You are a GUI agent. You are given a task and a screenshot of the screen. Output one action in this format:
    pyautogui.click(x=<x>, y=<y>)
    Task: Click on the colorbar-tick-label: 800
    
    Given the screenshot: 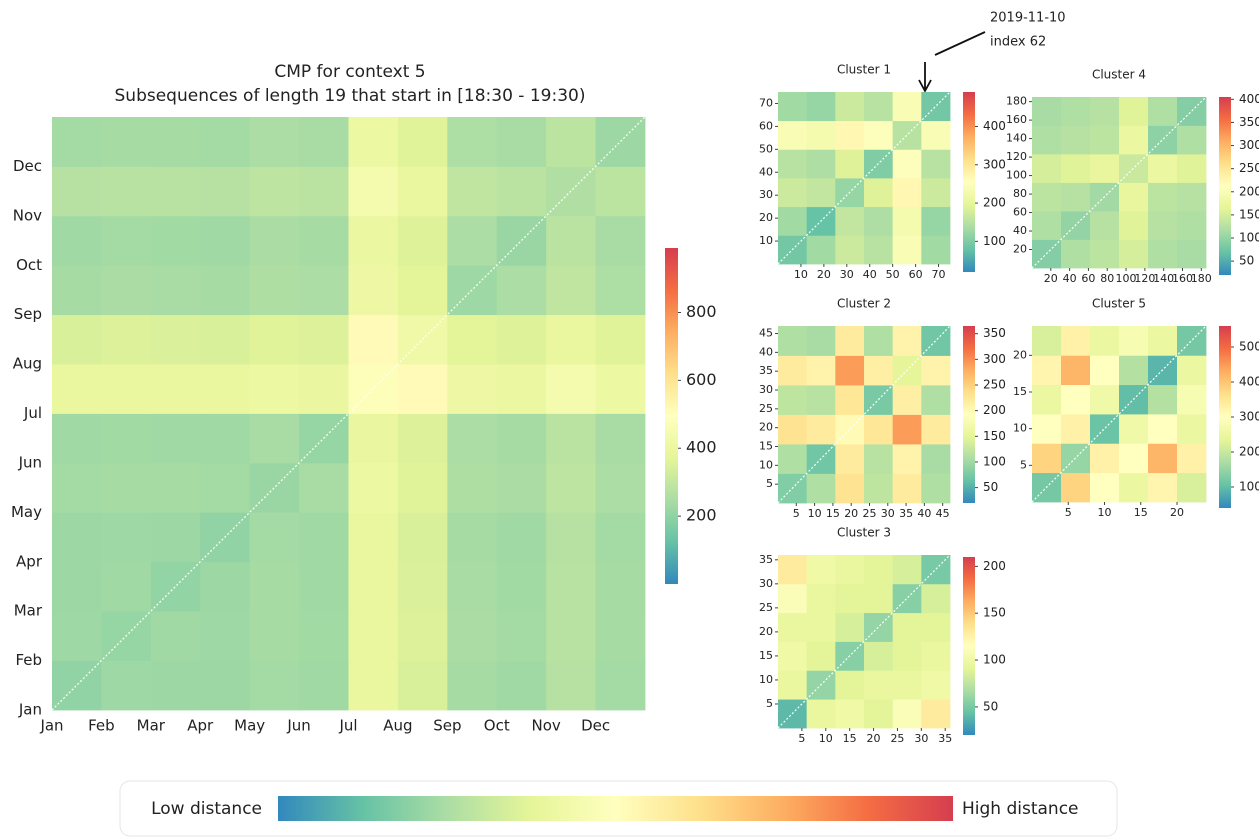 What is the action you would take?
    pyautogui.click(x=701, y=311)
    